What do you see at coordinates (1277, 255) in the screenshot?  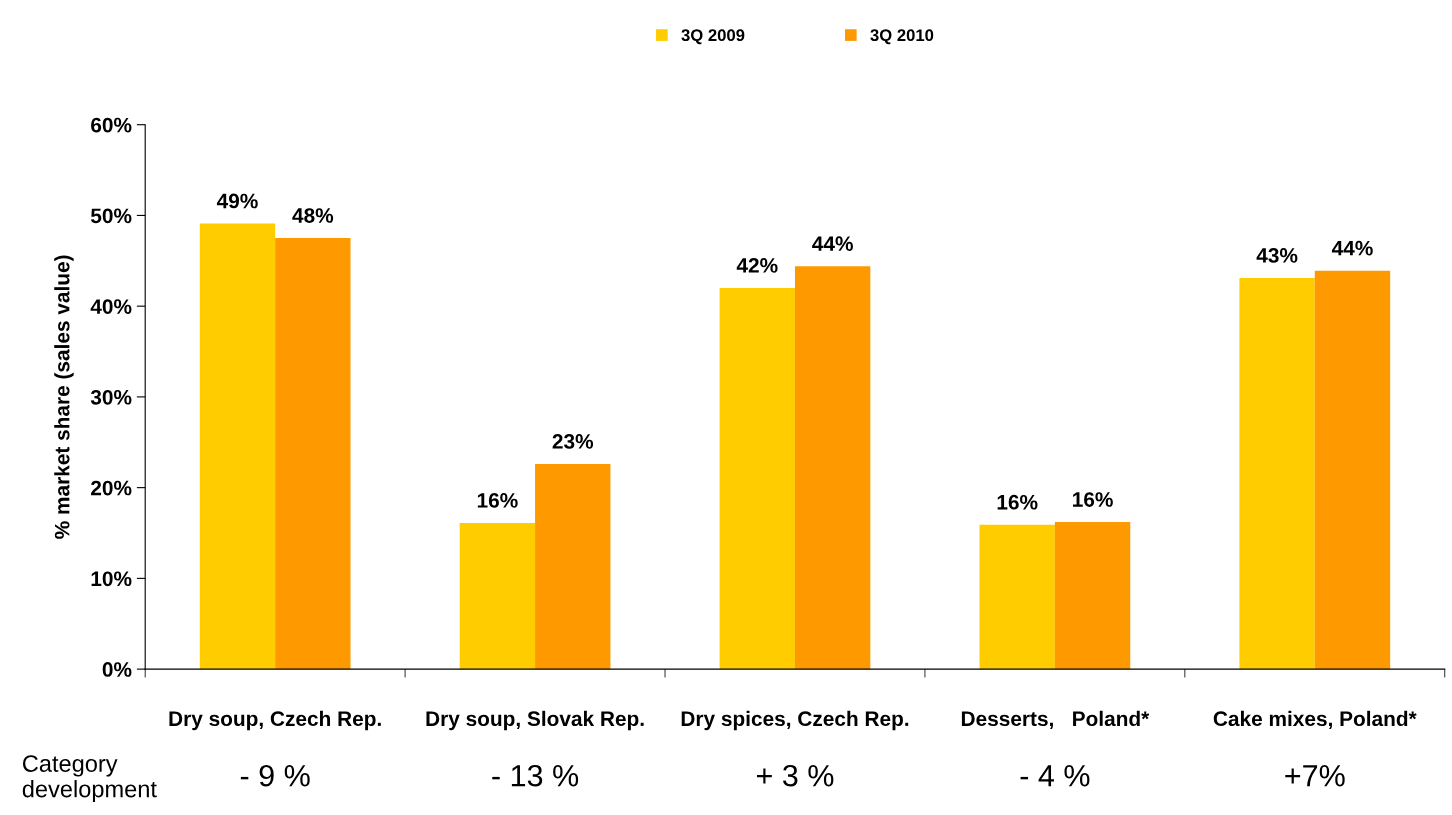 I see `data-label: 43%` at bounding box center [1277, 255].